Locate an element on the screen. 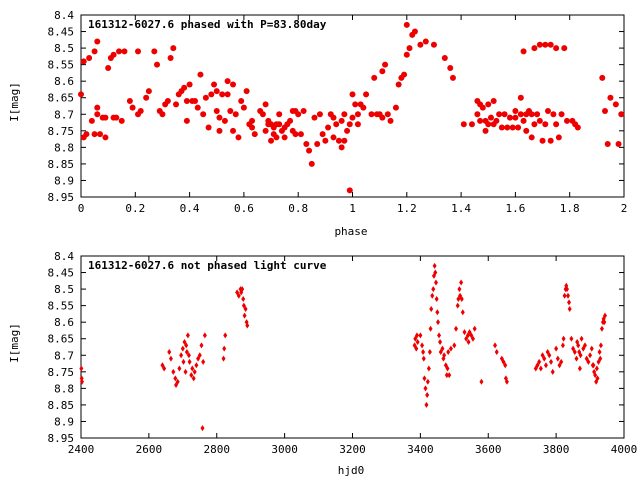 The height and width of the screenshot is (484, 640). phased-y-tick-label: 8.7 is located at coordinates (64, 114).